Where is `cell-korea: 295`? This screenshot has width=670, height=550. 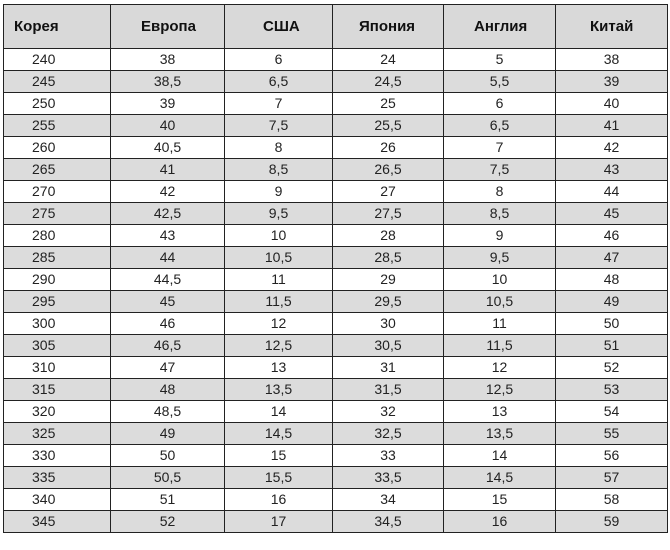 cell-korea: 295 is located at coordinates (57, 301).